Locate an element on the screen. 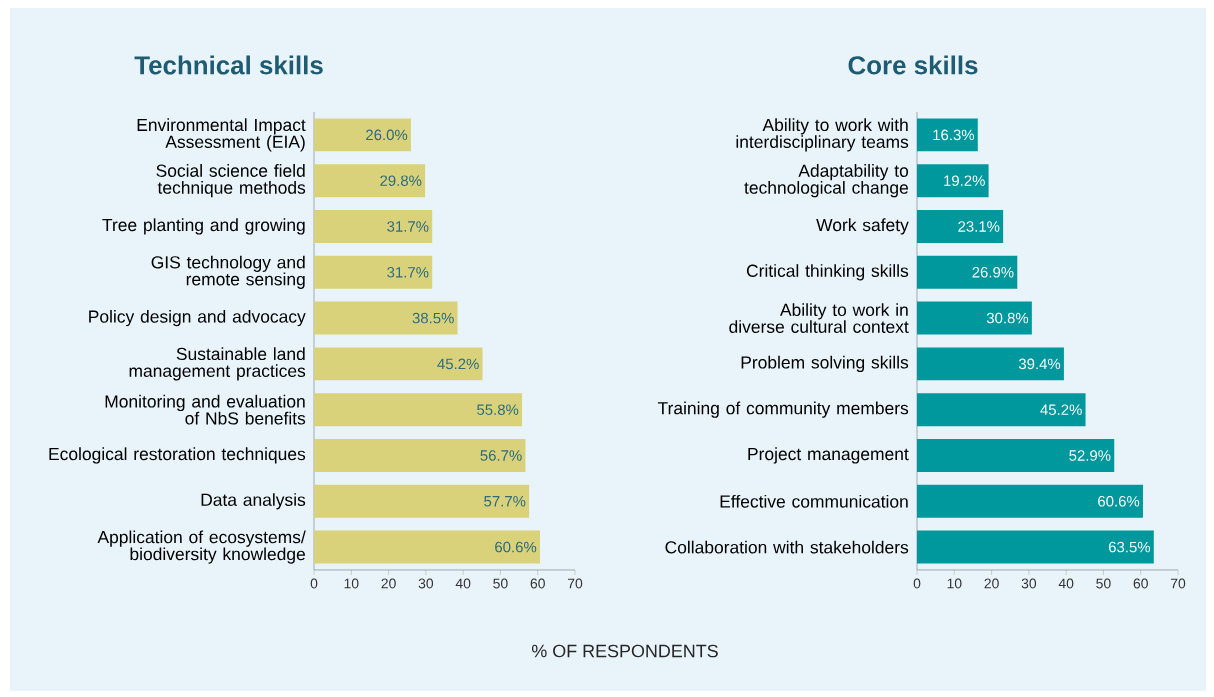 The height and width of the screenshot is (697, 1214). data-label: 16.3% is located at coordinates (954, 135).